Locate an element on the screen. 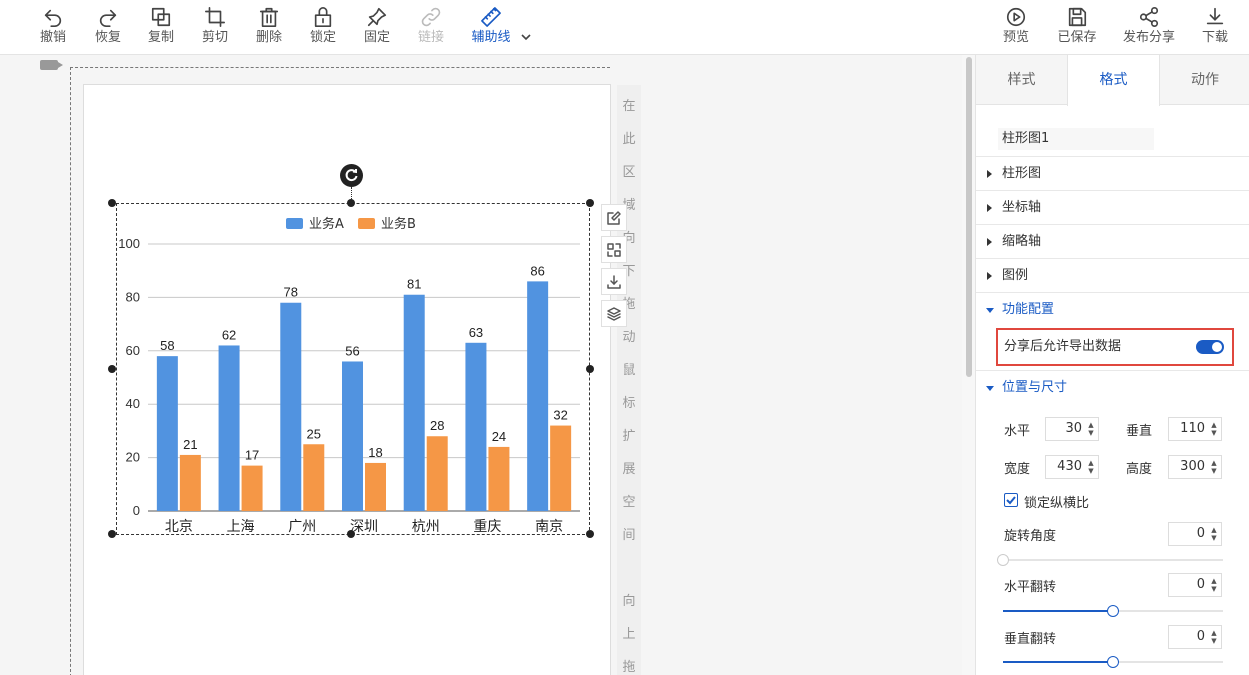 The width and height of the screenshot is (1249, 675). crop-button: 剪切 is located at coordinates (215, 26).